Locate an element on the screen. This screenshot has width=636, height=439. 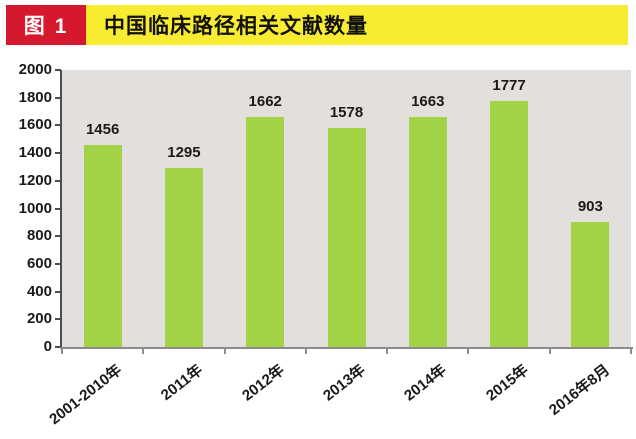
y-axis-tick-label: 1200 is located at coordinates (35, 180).